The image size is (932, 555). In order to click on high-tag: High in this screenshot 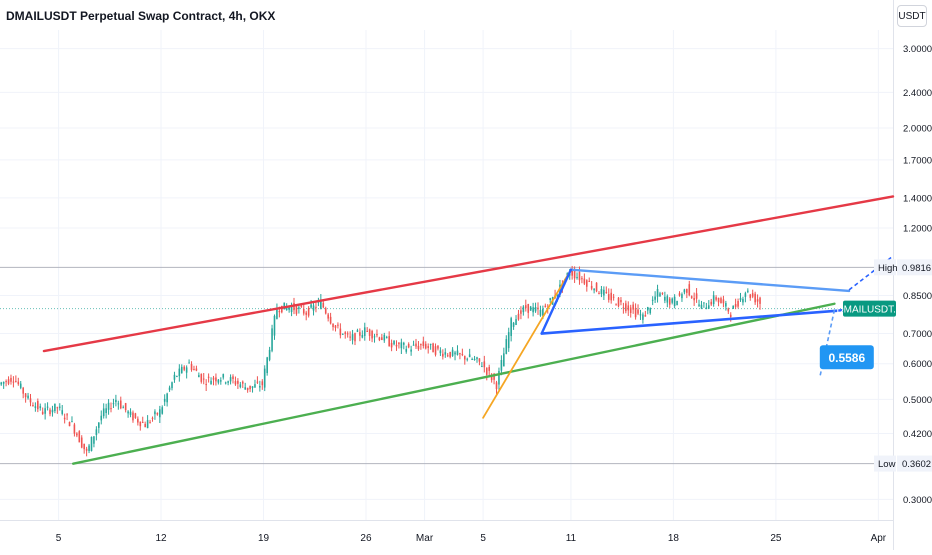, I will do `click(888, 268)`.